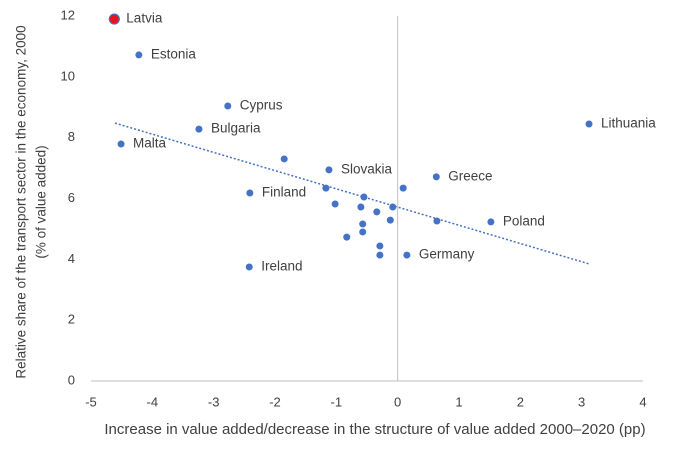 Image resolution: width=700 pixels, height=451 pixels. I want to click on point-label: Latvia, so click(144, 18).